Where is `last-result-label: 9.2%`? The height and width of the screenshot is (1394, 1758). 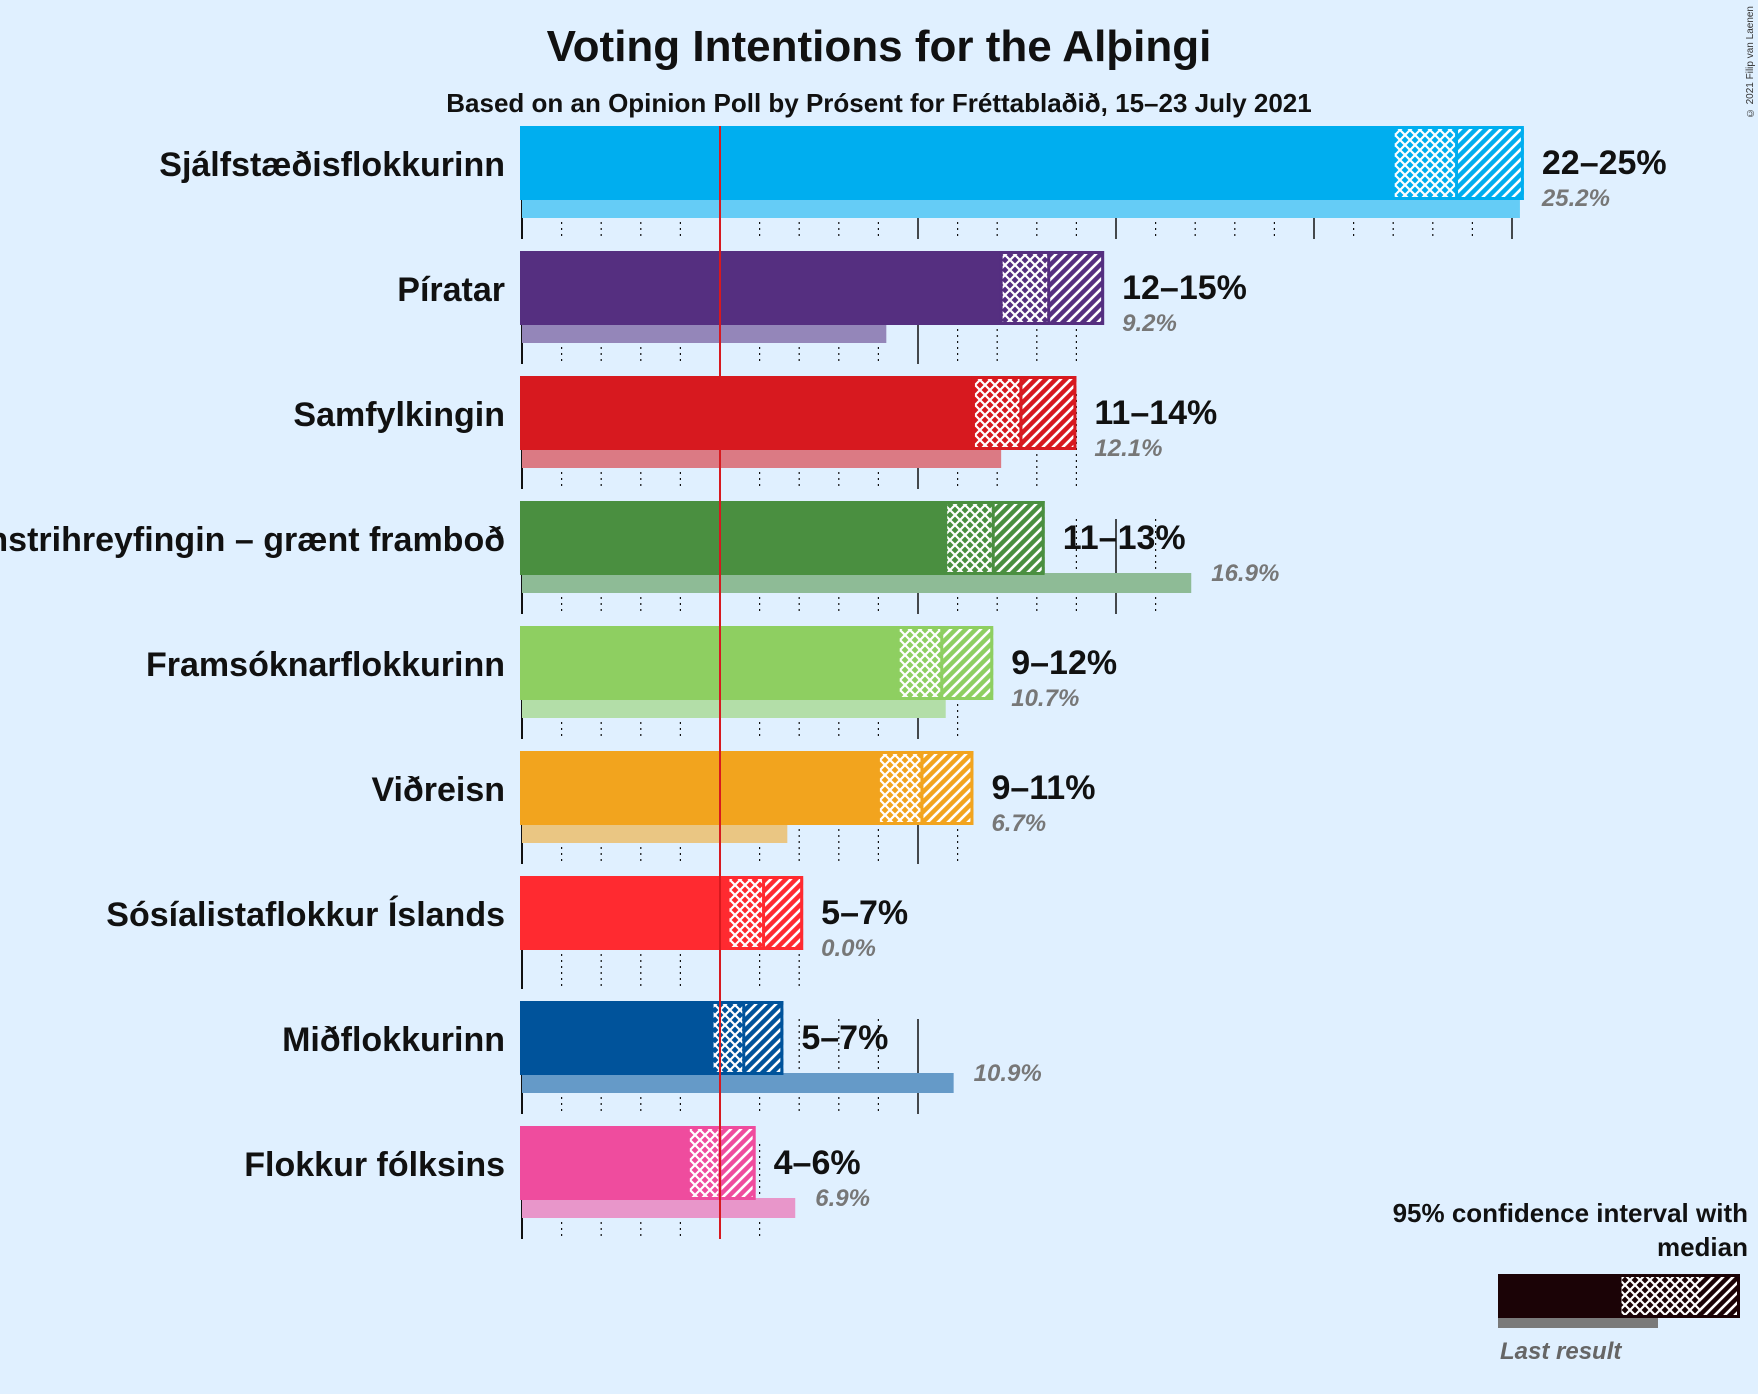
last-result-label: 9.2% is located at coordinates (1149, 323).